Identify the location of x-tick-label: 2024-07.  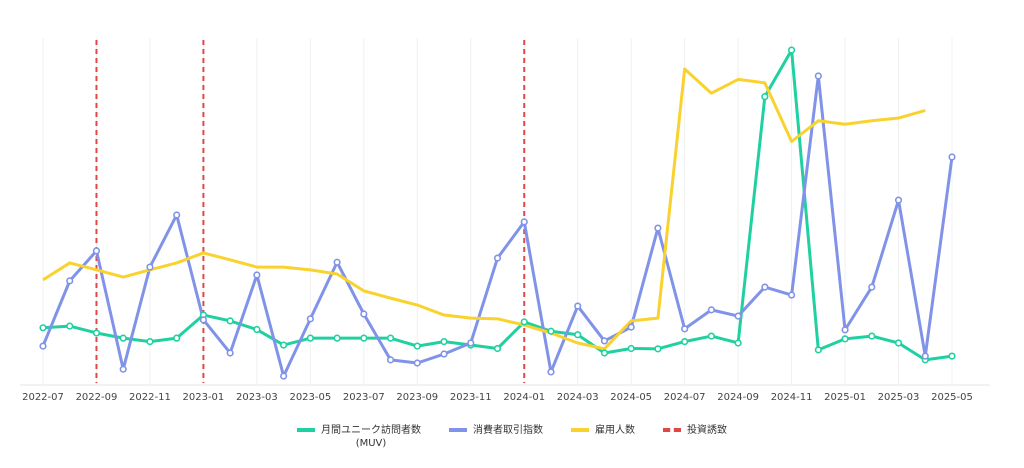
(685, 397).